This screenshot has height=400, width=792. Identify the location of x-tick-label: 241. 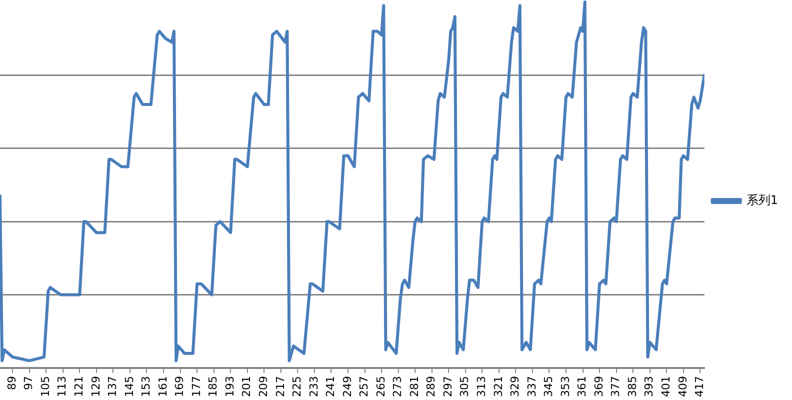
(331, 387).